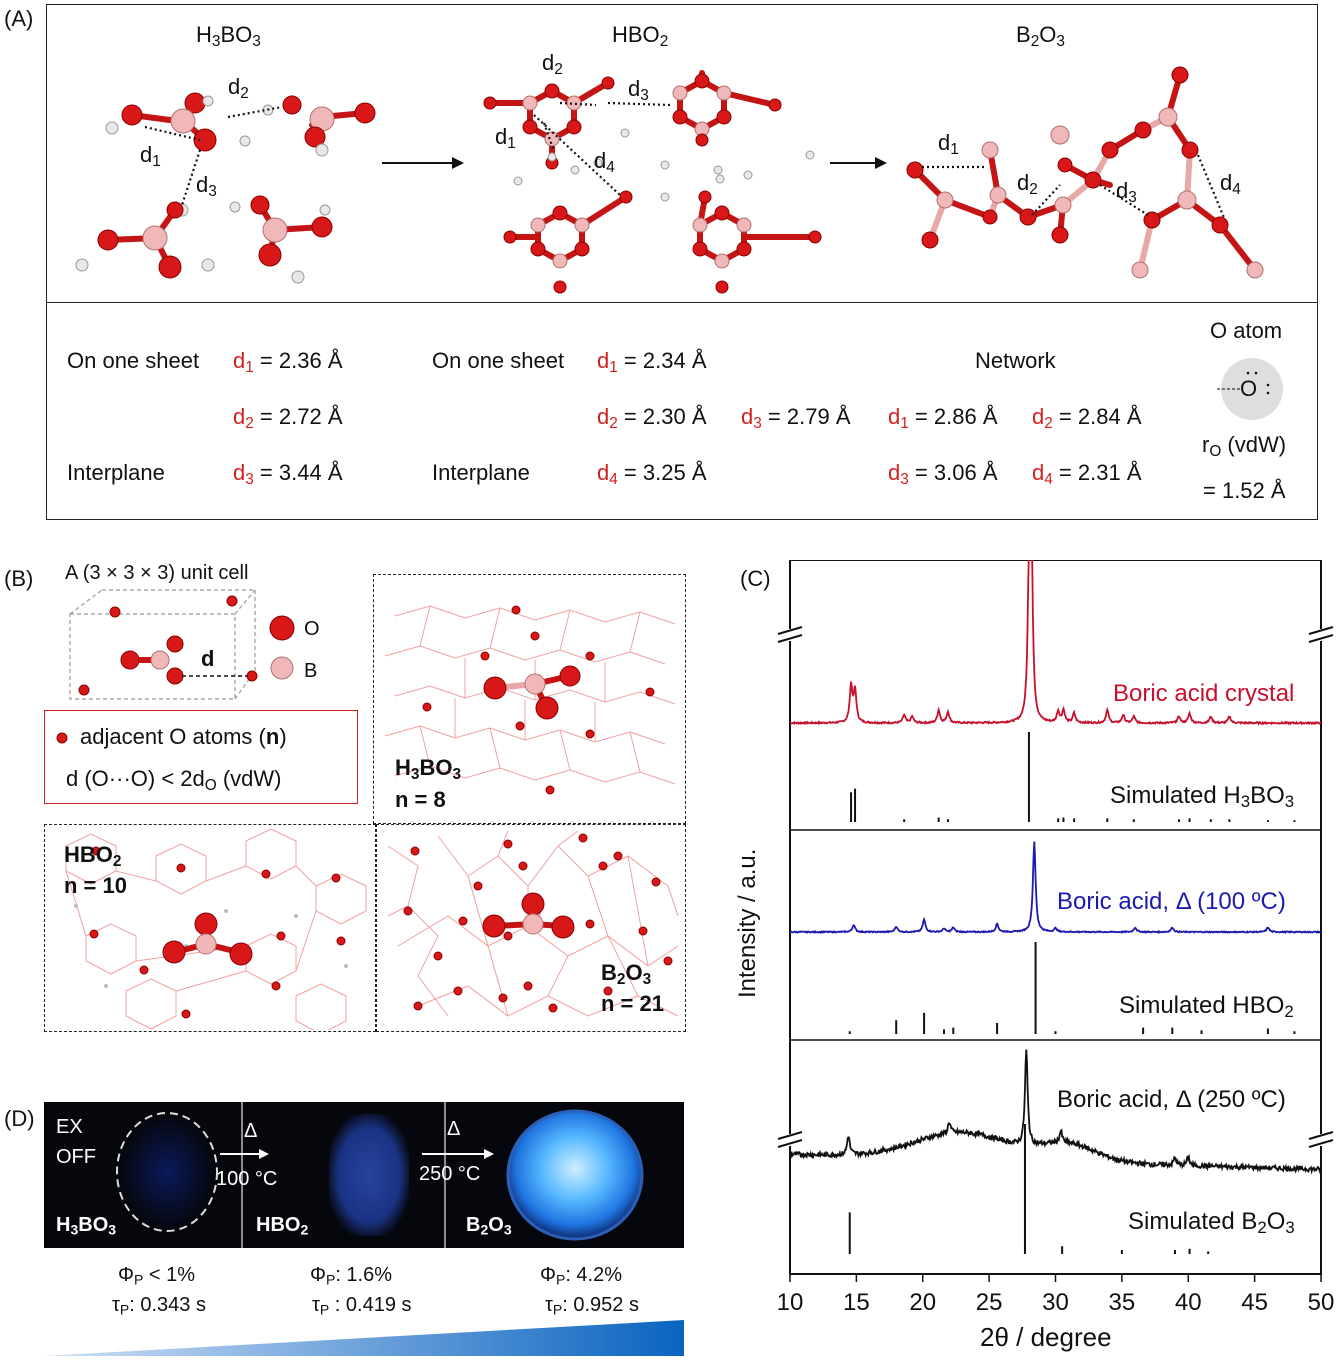  Describe the element at coordinates (420, 799) in the screenshot. I see `h3bo3-n: n = 8` at that location.